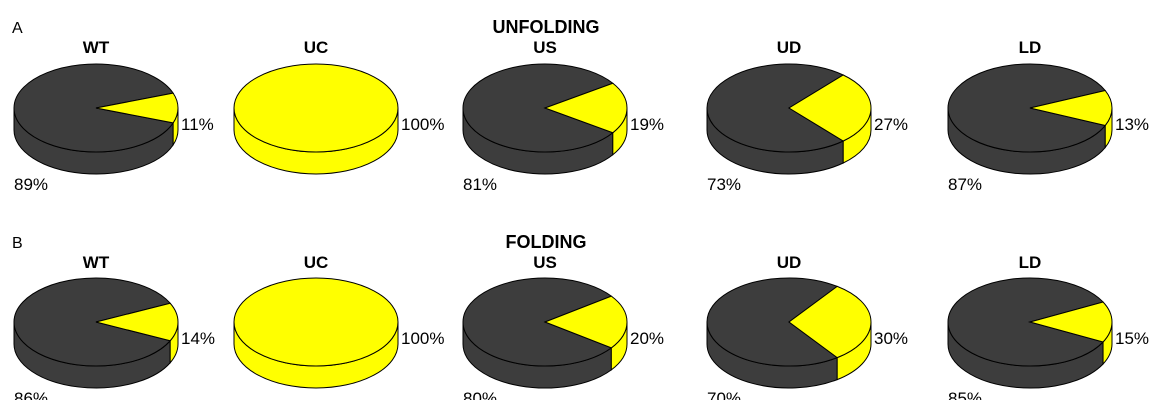 The image size is (1151, 400). I want to click on data-label-light: 15%, so click(1132, 338).